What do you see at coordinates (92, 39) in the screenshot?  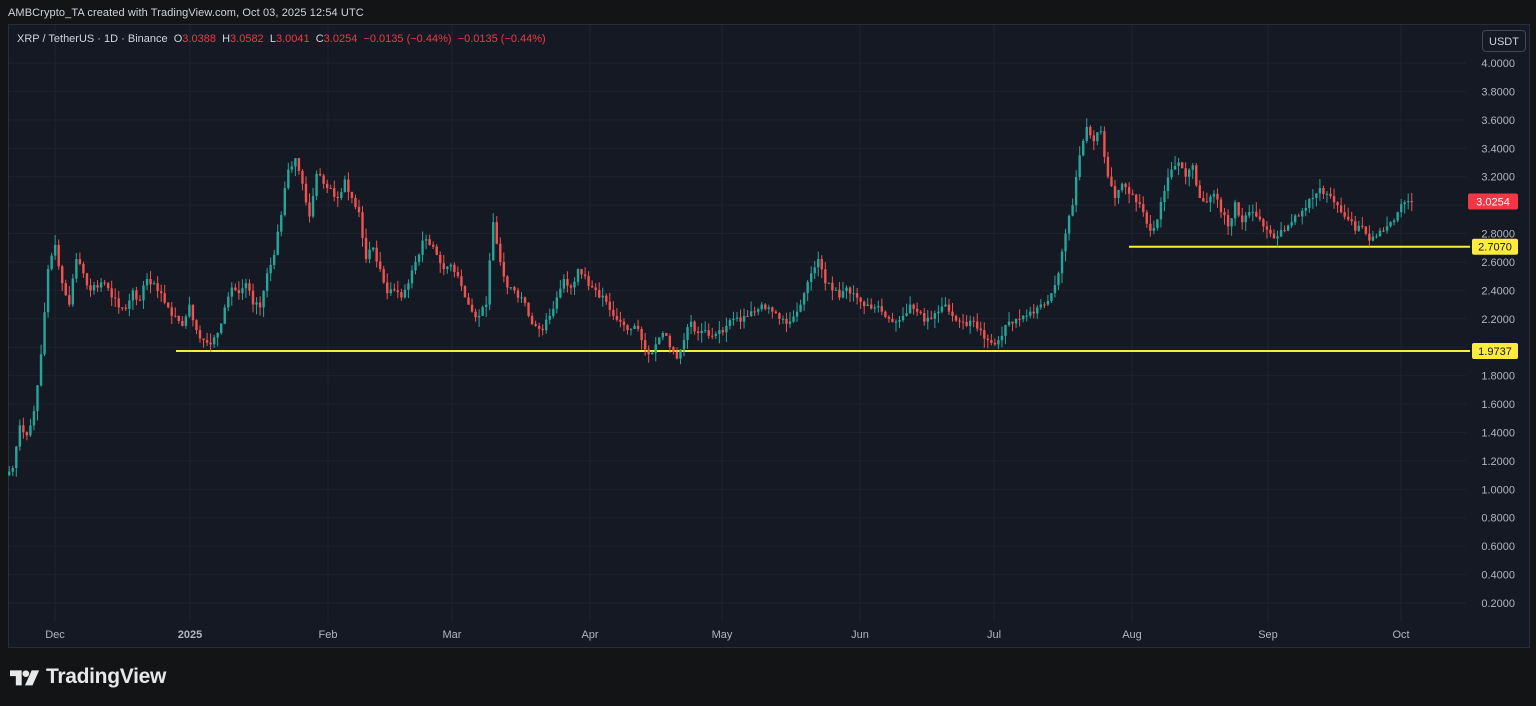 I see `symbol-title: XRP / TetherUS · 1D · Binance` at bounding box center [92, 39].